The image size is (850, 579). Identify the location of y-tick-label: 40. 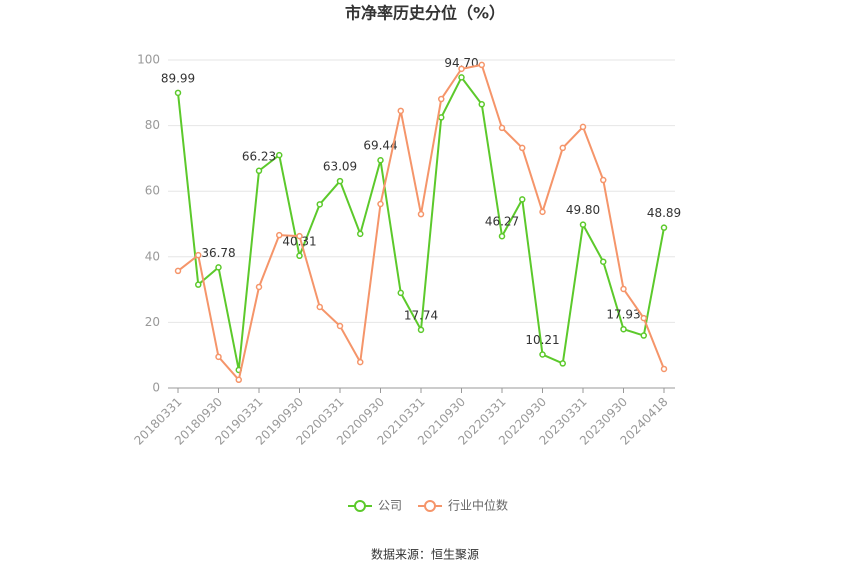
(152, 256).